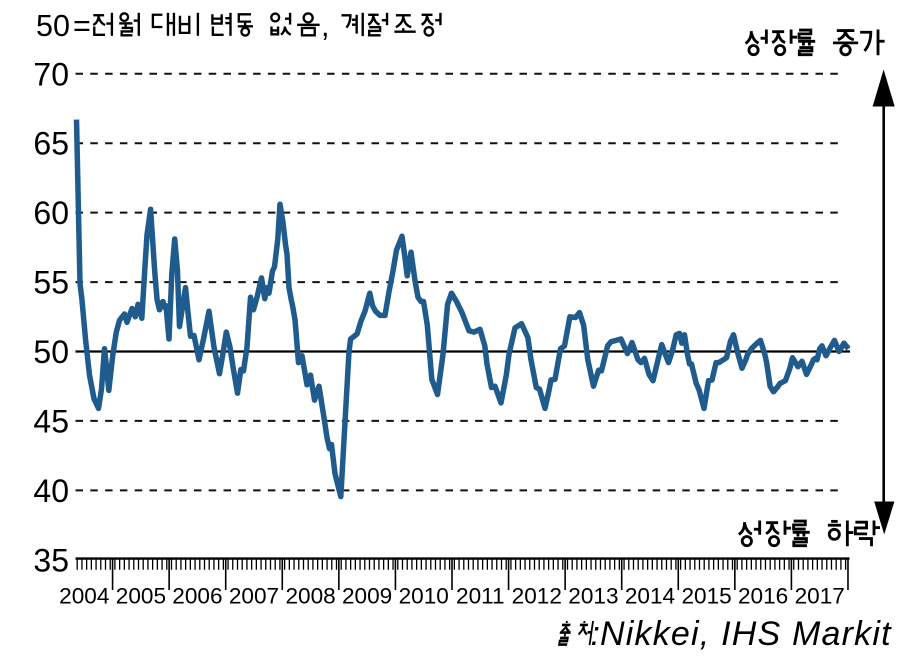 This screenshot has width=917, height=670. What do you see at coordinates (480, 596) in the screenshot?
I see `svg-text: 2011` at bounding box center [480, 596].